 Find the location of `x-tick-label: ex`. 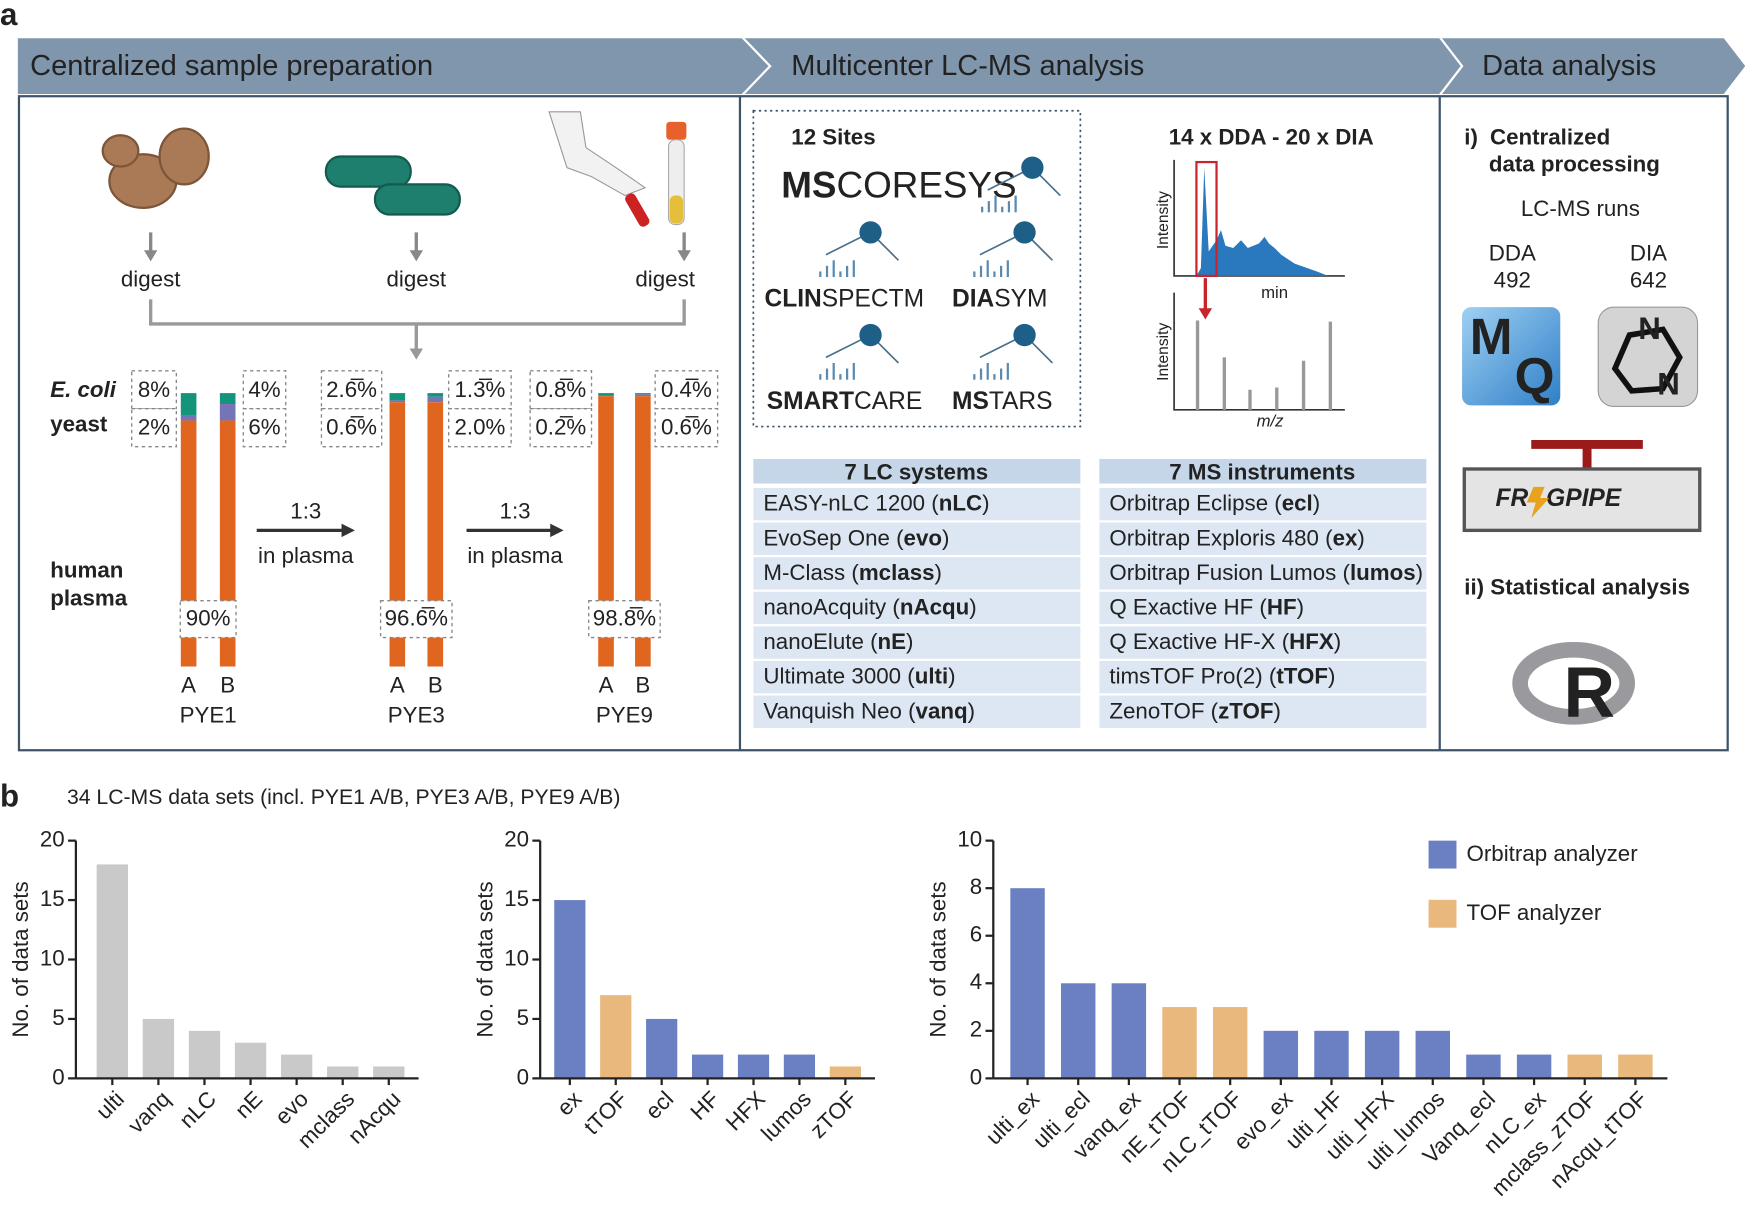

x-tick-label: ex is located at coordinates (569, 1103).